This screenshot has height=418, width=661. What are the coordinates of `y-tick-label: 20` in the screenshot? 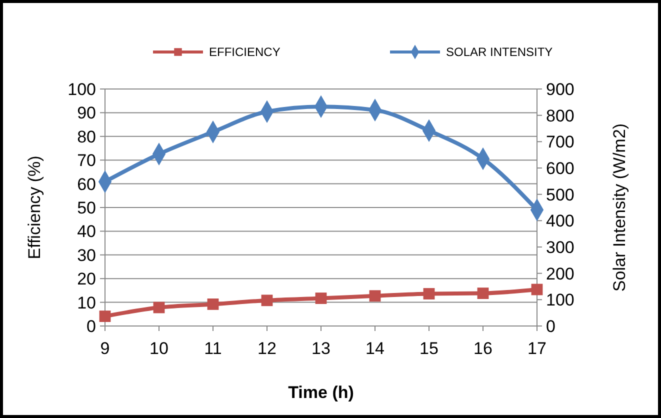 It's located at (86, 279).